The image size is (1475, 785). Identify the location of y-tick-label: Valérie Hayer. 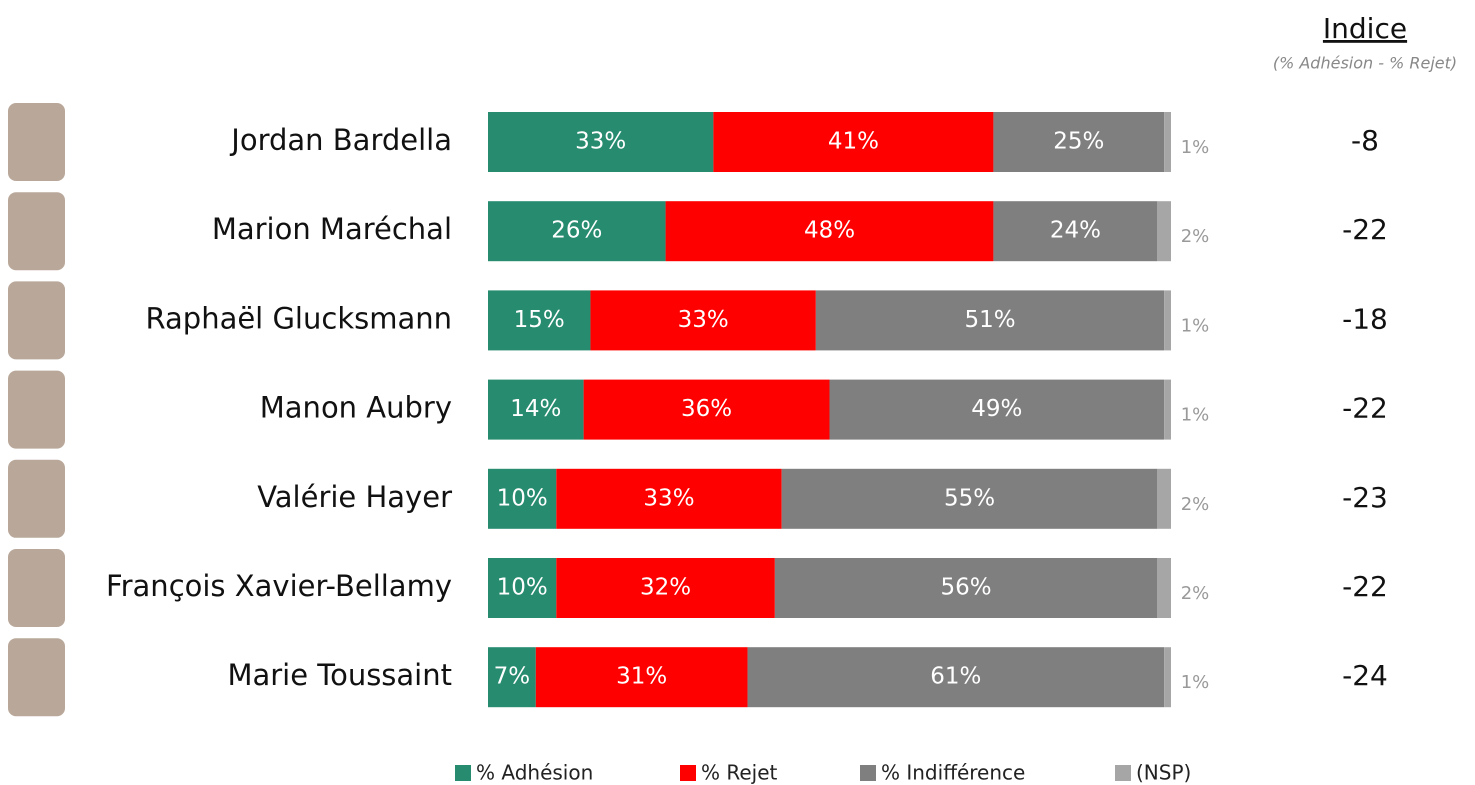
(354, 497).